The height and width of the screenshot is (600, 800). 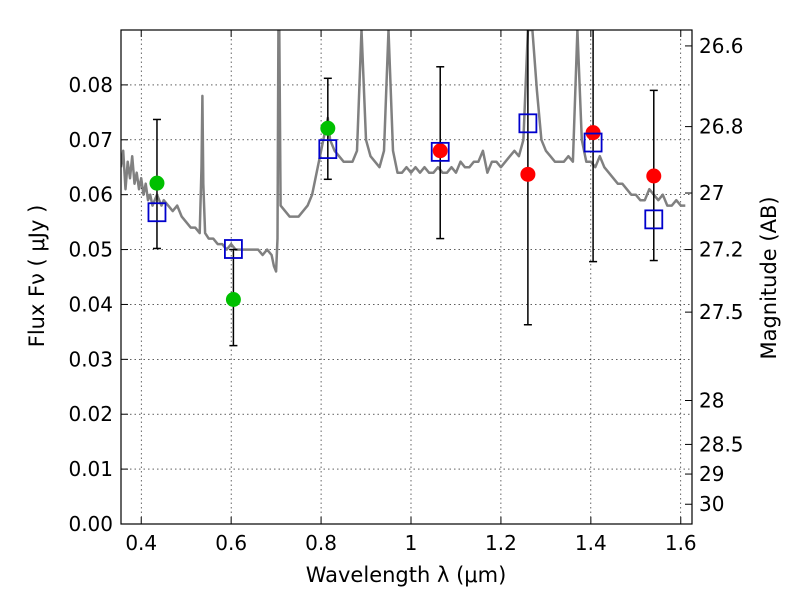 I want to click on y2-axis-label: Magnitude (AB), so click(x=769, y=277).